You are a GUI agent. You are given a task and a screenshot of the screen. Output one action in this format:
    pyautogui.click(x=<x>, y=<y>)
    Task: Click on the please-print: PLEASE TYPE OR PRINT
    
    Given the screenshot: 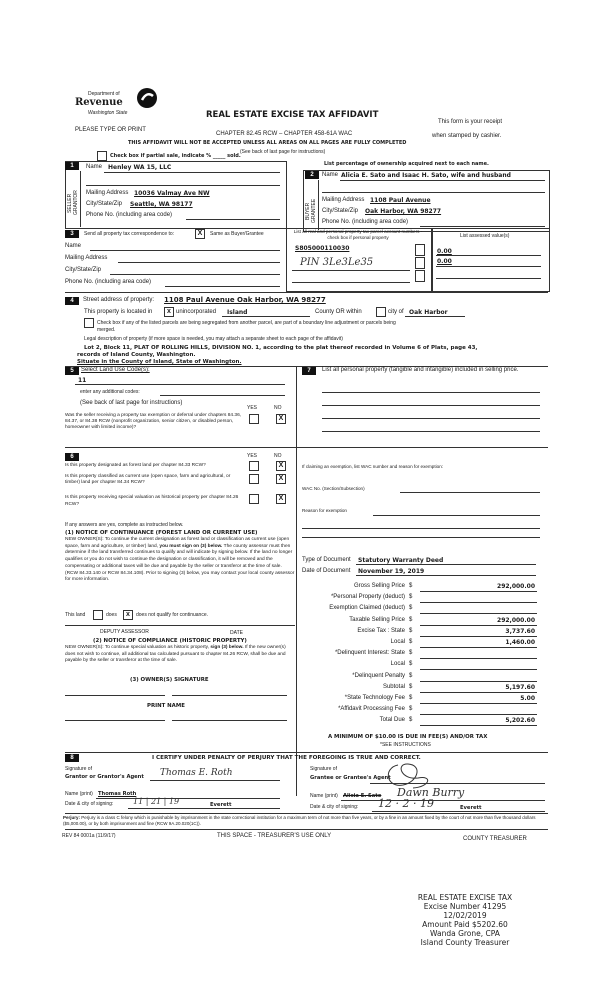 What is the action you would take?
    pyautogui.click(x=110, y=130)
    